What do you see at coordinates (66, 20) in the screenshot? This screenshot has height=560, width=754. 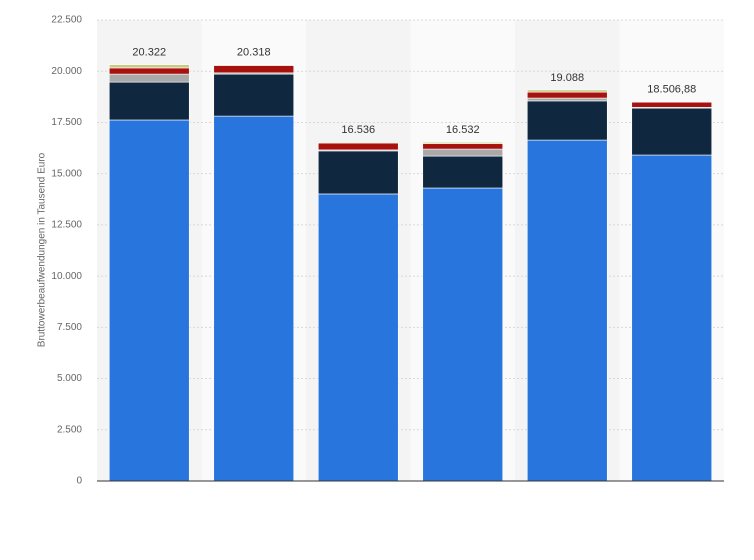 I see `y-tick-label: 22.500` at bounding box center [66, 20].